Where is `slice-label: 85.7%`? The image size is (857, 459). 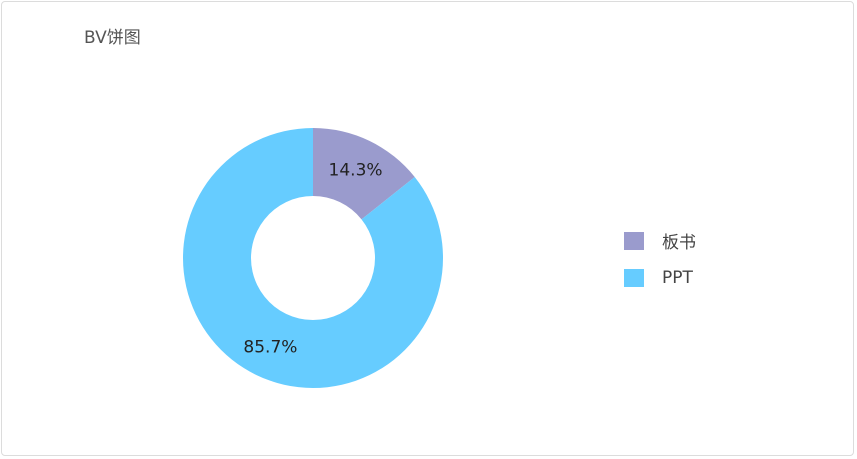 slice-label: 85.7% is located at coordinates (270, 347).